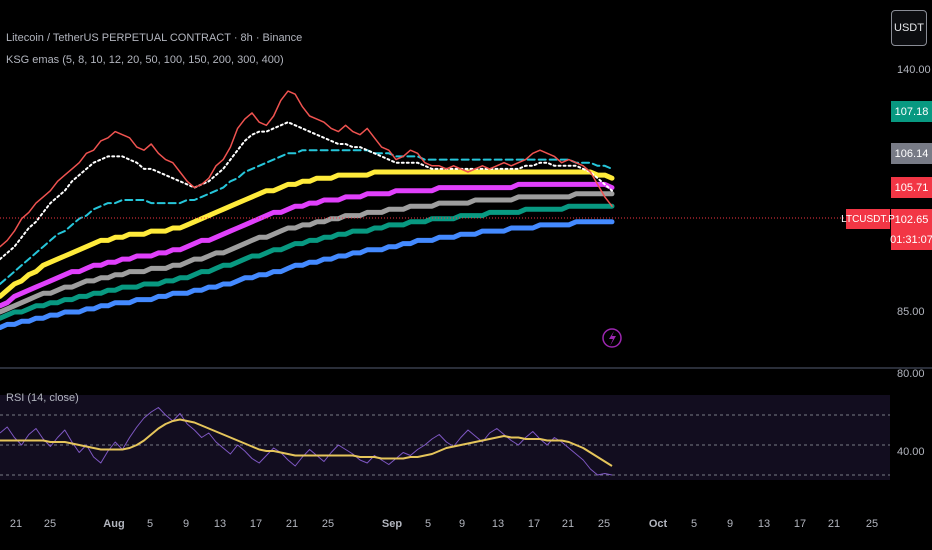  Describe the element at coordinates (392, 524) in the screenshot. I see `x-tick-label: Sep` at that location.